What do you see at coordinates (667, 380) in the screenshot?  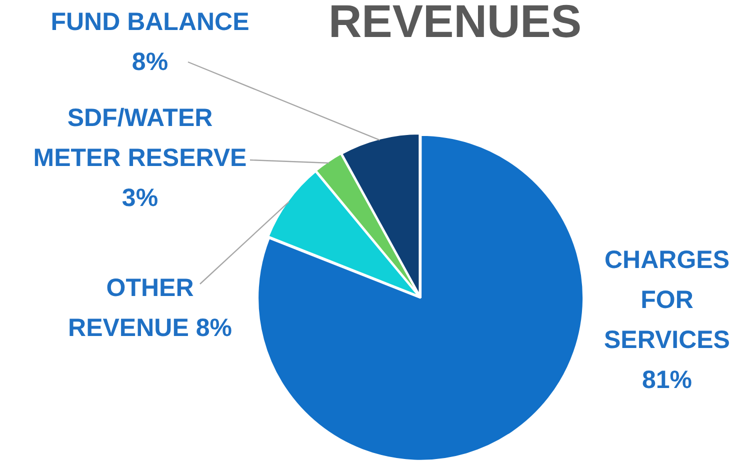 I see `data-label: 81%` at bounding box center [667, 380].